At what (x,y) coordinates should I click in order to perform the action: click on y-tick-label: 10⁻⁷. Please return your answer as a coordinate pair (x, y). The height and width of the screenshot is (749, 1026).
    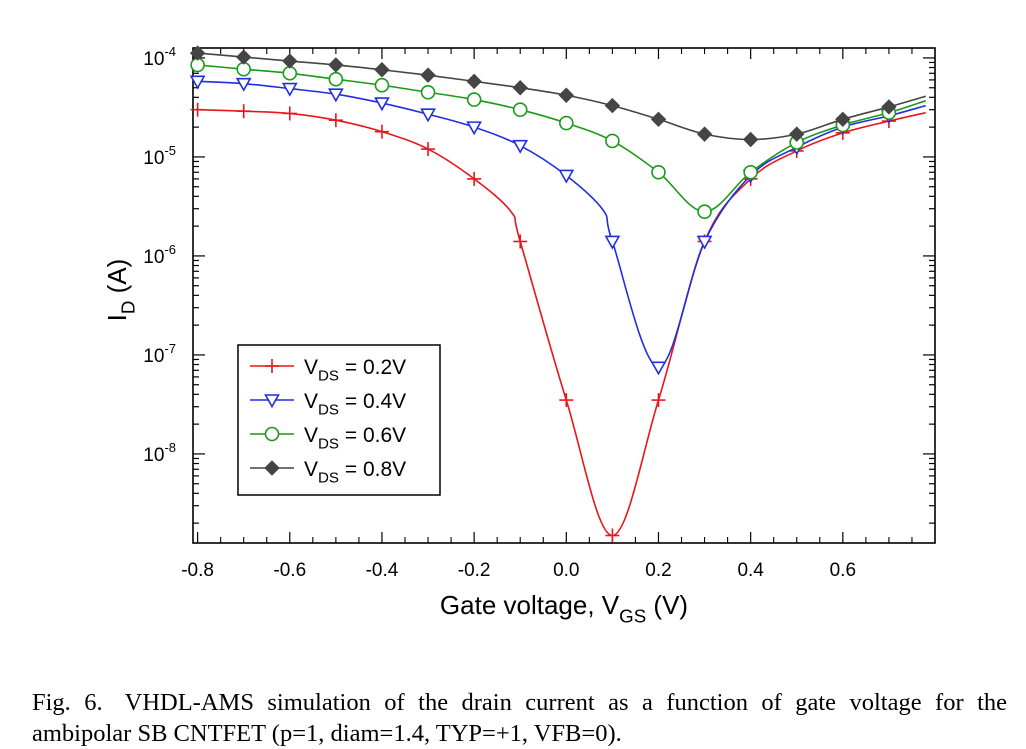
    Looking at the image, I should click on (159, 354).